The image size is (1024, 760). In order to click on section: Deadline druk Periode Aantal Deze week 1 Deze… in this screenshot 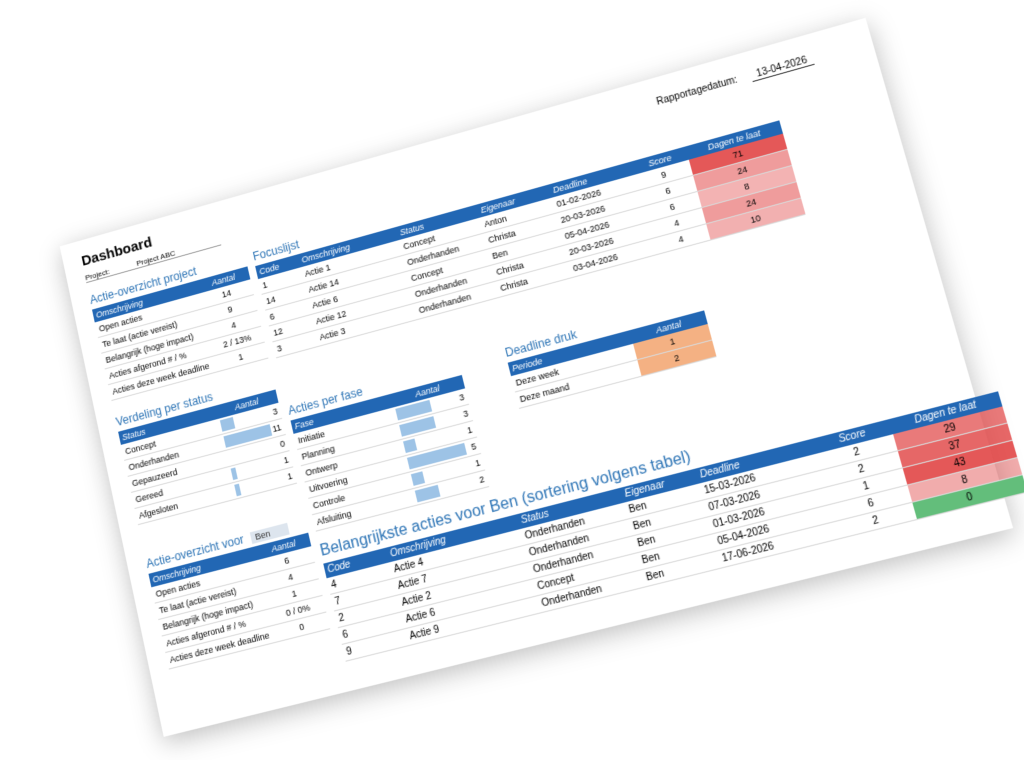, I will do `click(610, 351)`.